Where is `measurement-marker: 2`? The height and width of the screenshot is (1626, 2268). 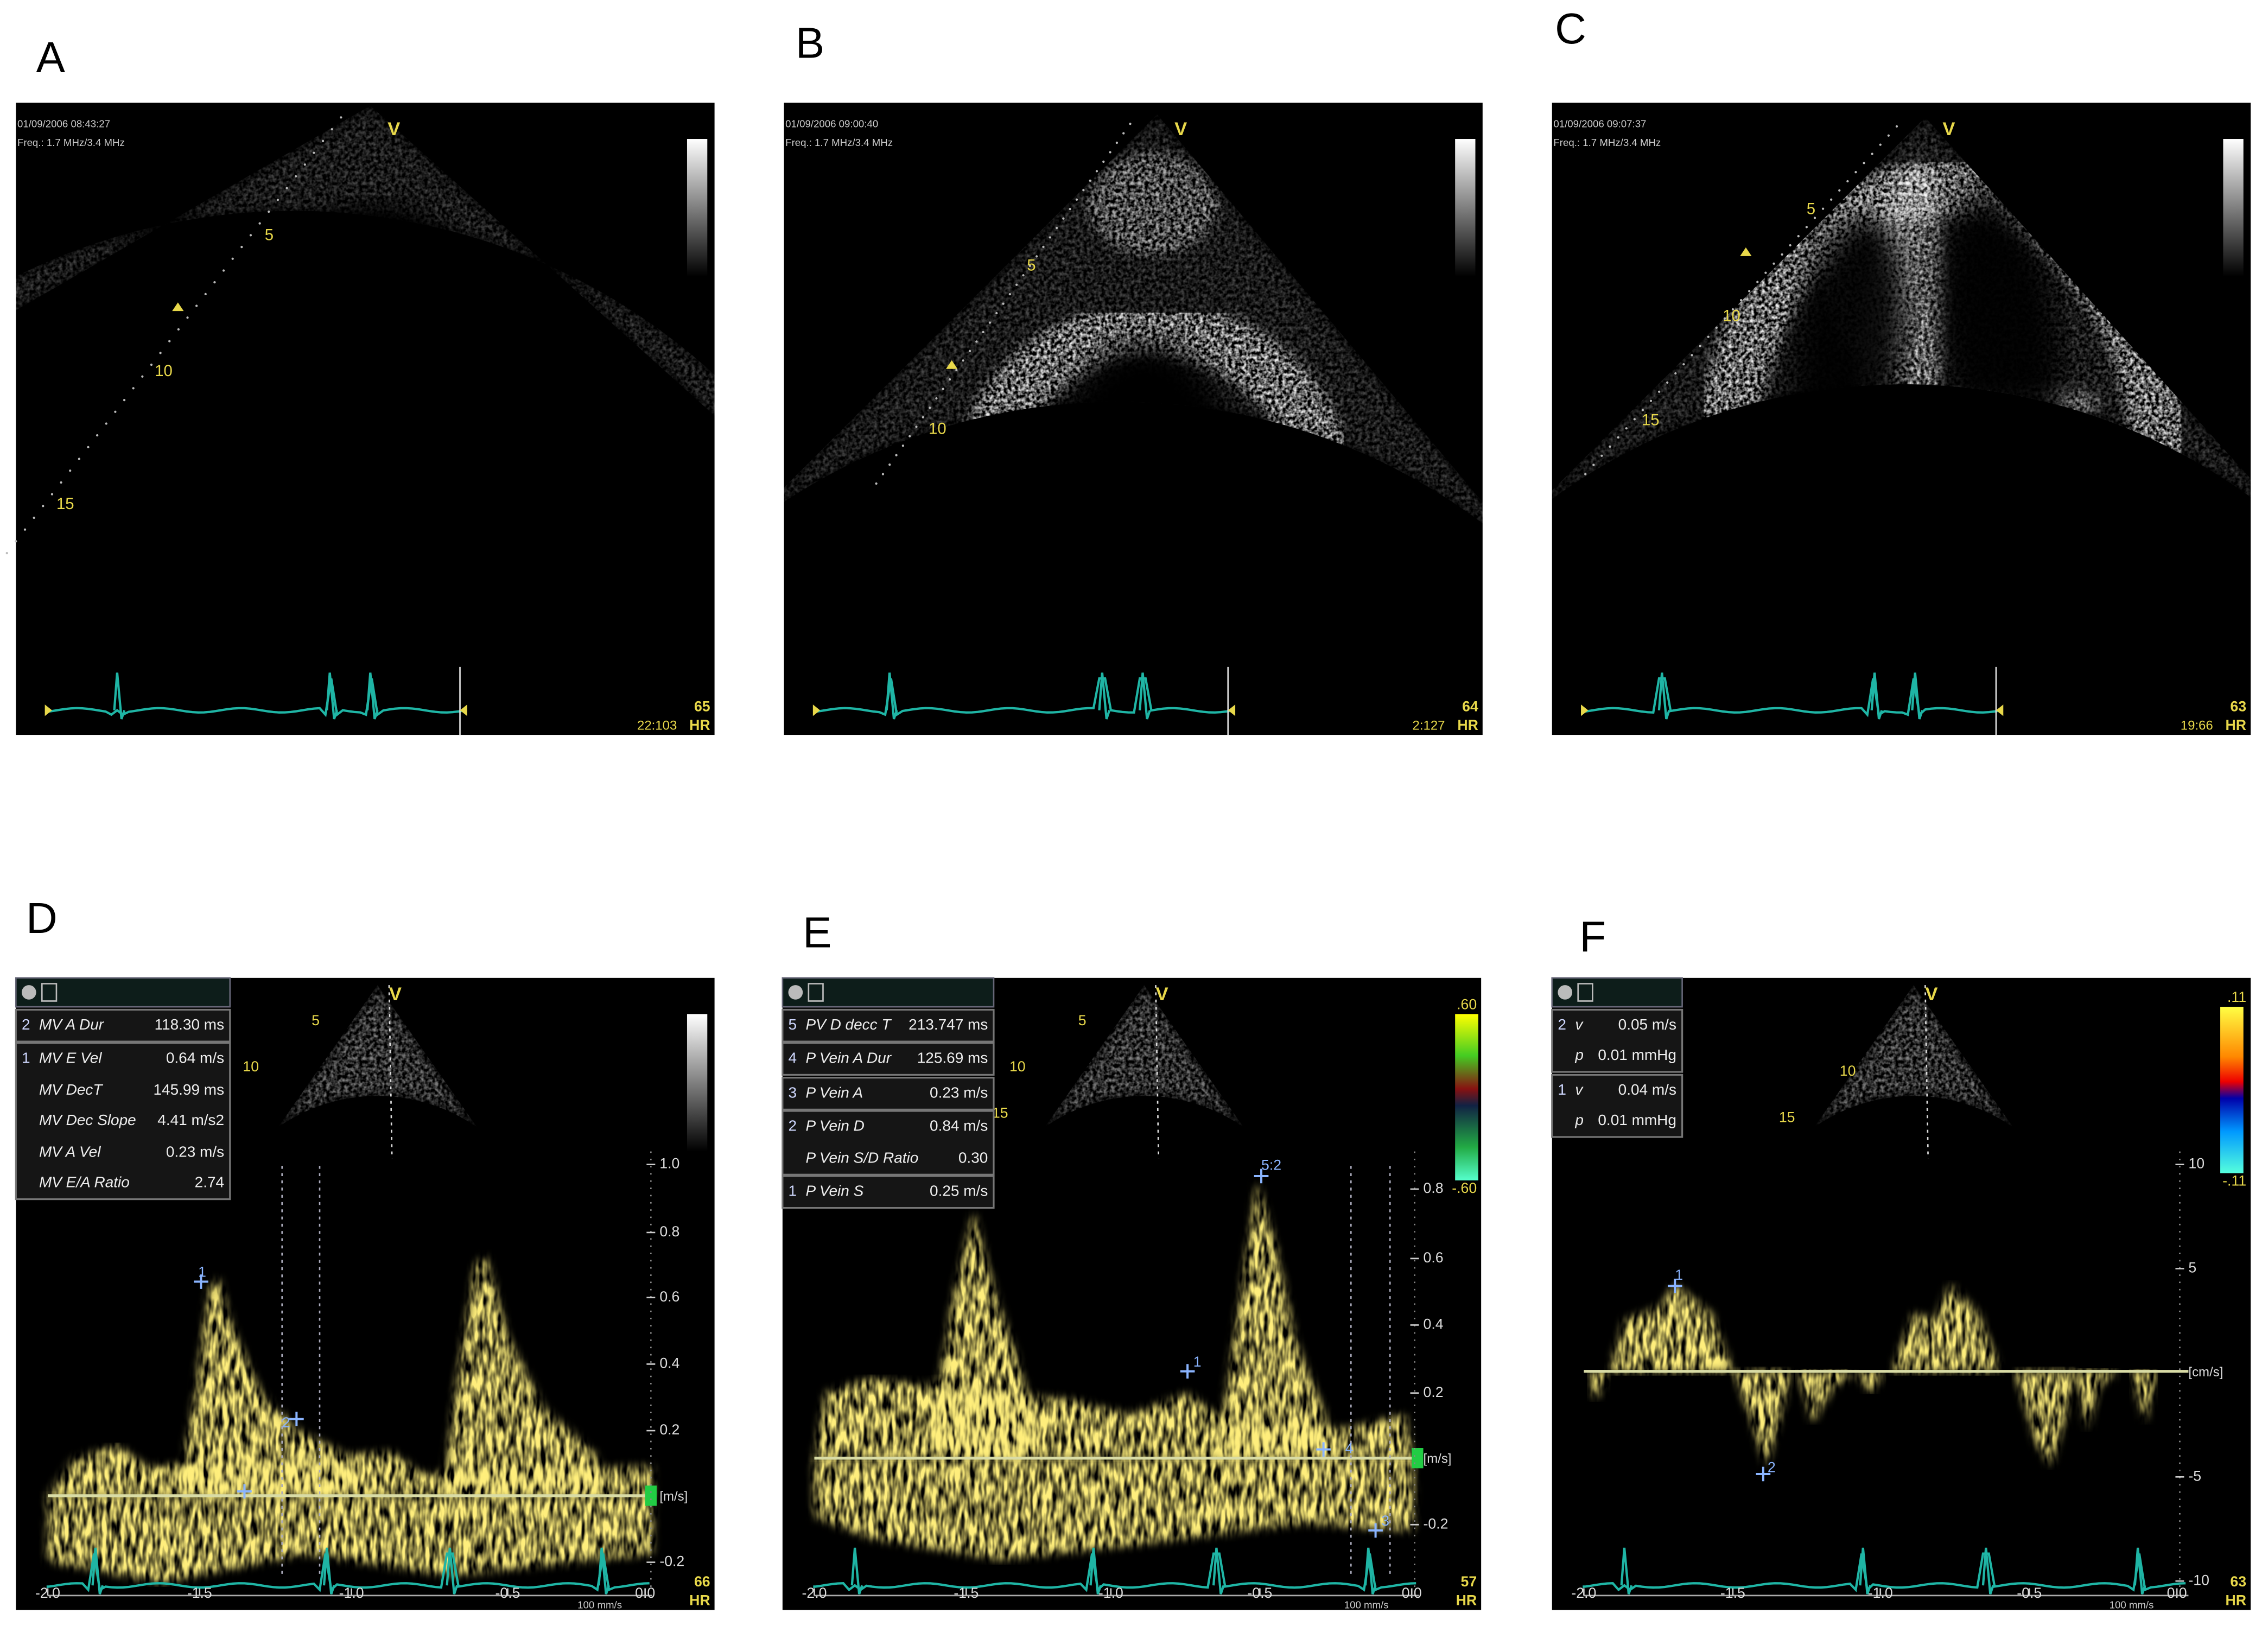
measurement-marker: 2 is located at coordinates (1772, 1467).